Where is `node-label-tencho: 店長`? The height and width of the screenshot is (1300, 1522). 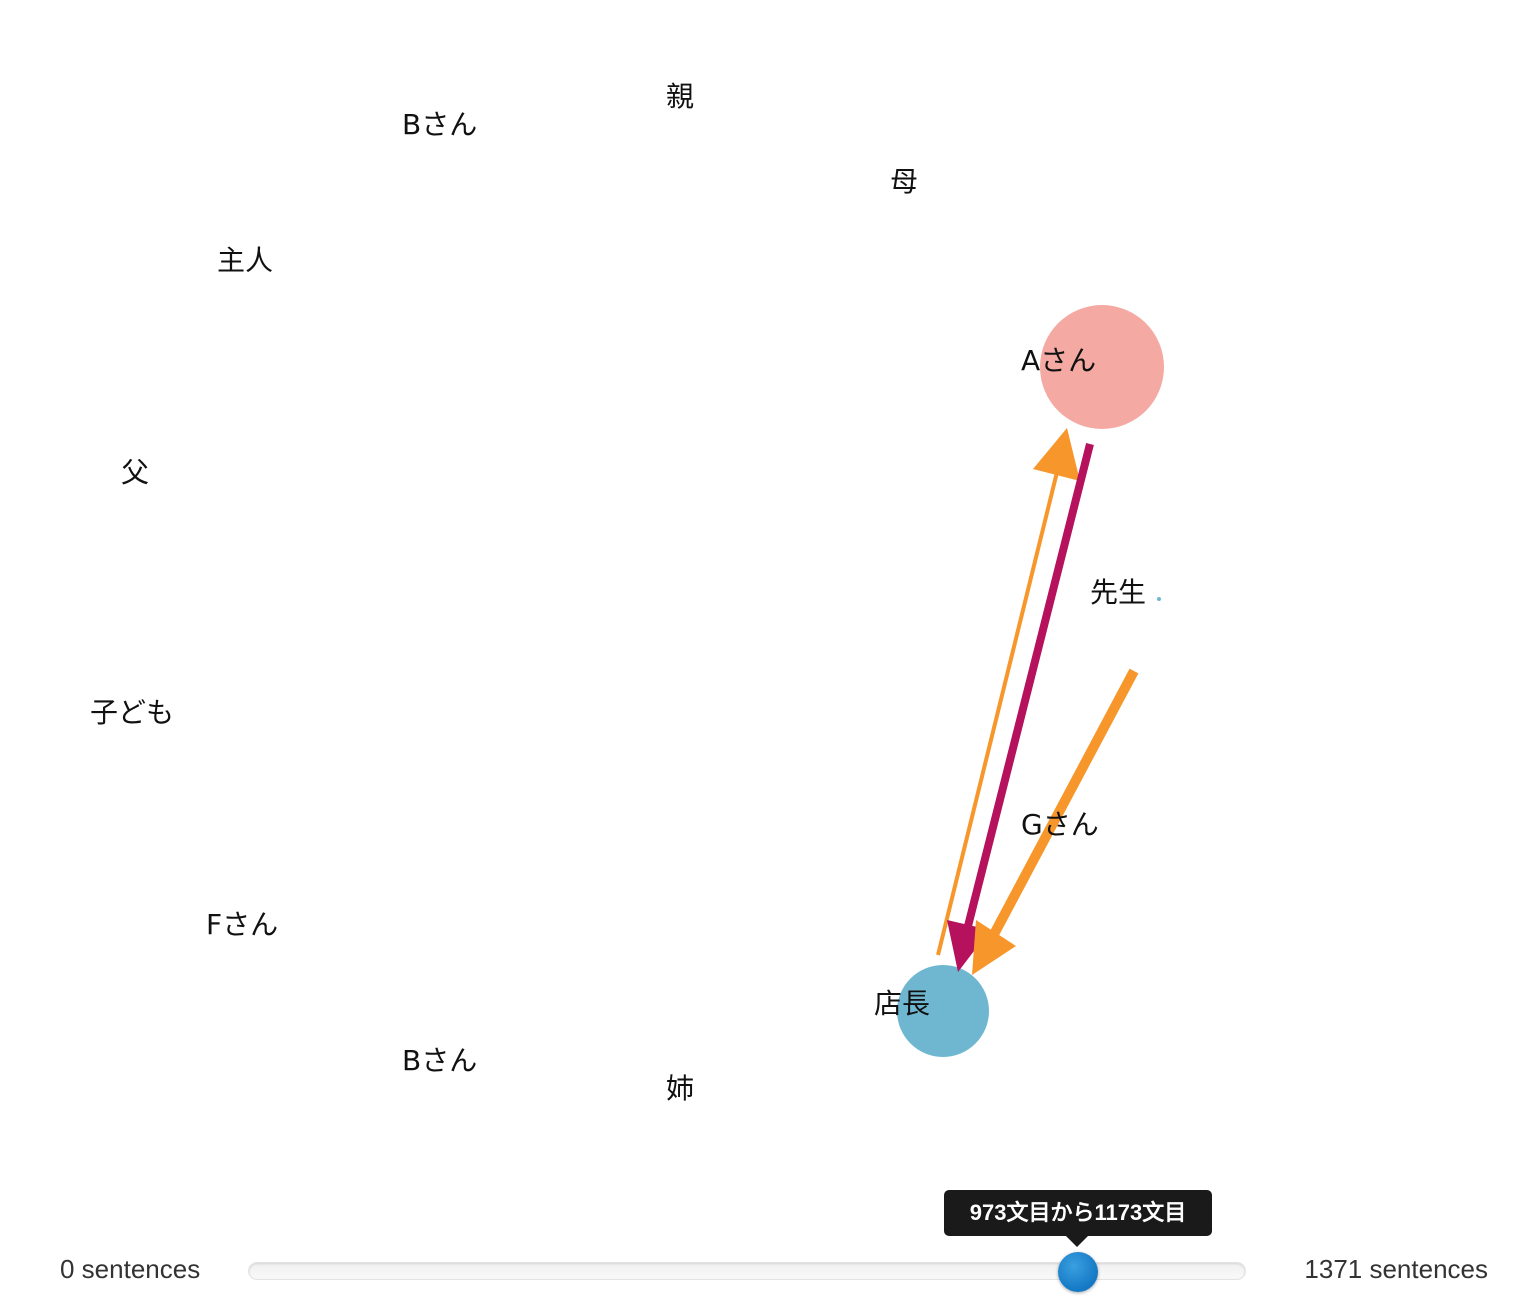
node-label-tencho: 店長 is located at coordinates (902, 1003).